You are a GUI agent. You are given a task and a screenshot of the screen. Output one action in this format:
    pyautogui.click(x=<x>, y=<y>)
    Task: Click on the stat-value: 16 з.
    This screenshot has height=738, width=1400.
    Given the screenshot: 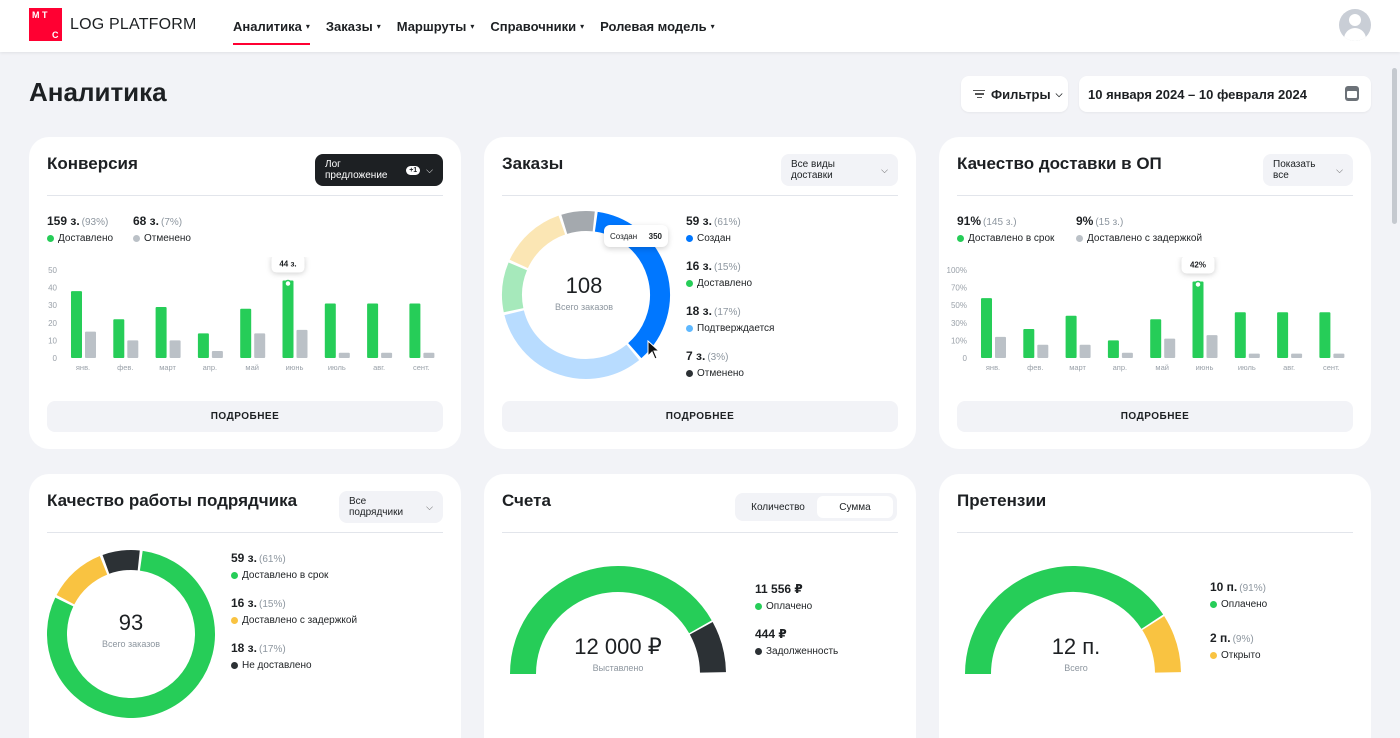 What is the action you would take?
    pyautogui.click(x=699, y=266)
    